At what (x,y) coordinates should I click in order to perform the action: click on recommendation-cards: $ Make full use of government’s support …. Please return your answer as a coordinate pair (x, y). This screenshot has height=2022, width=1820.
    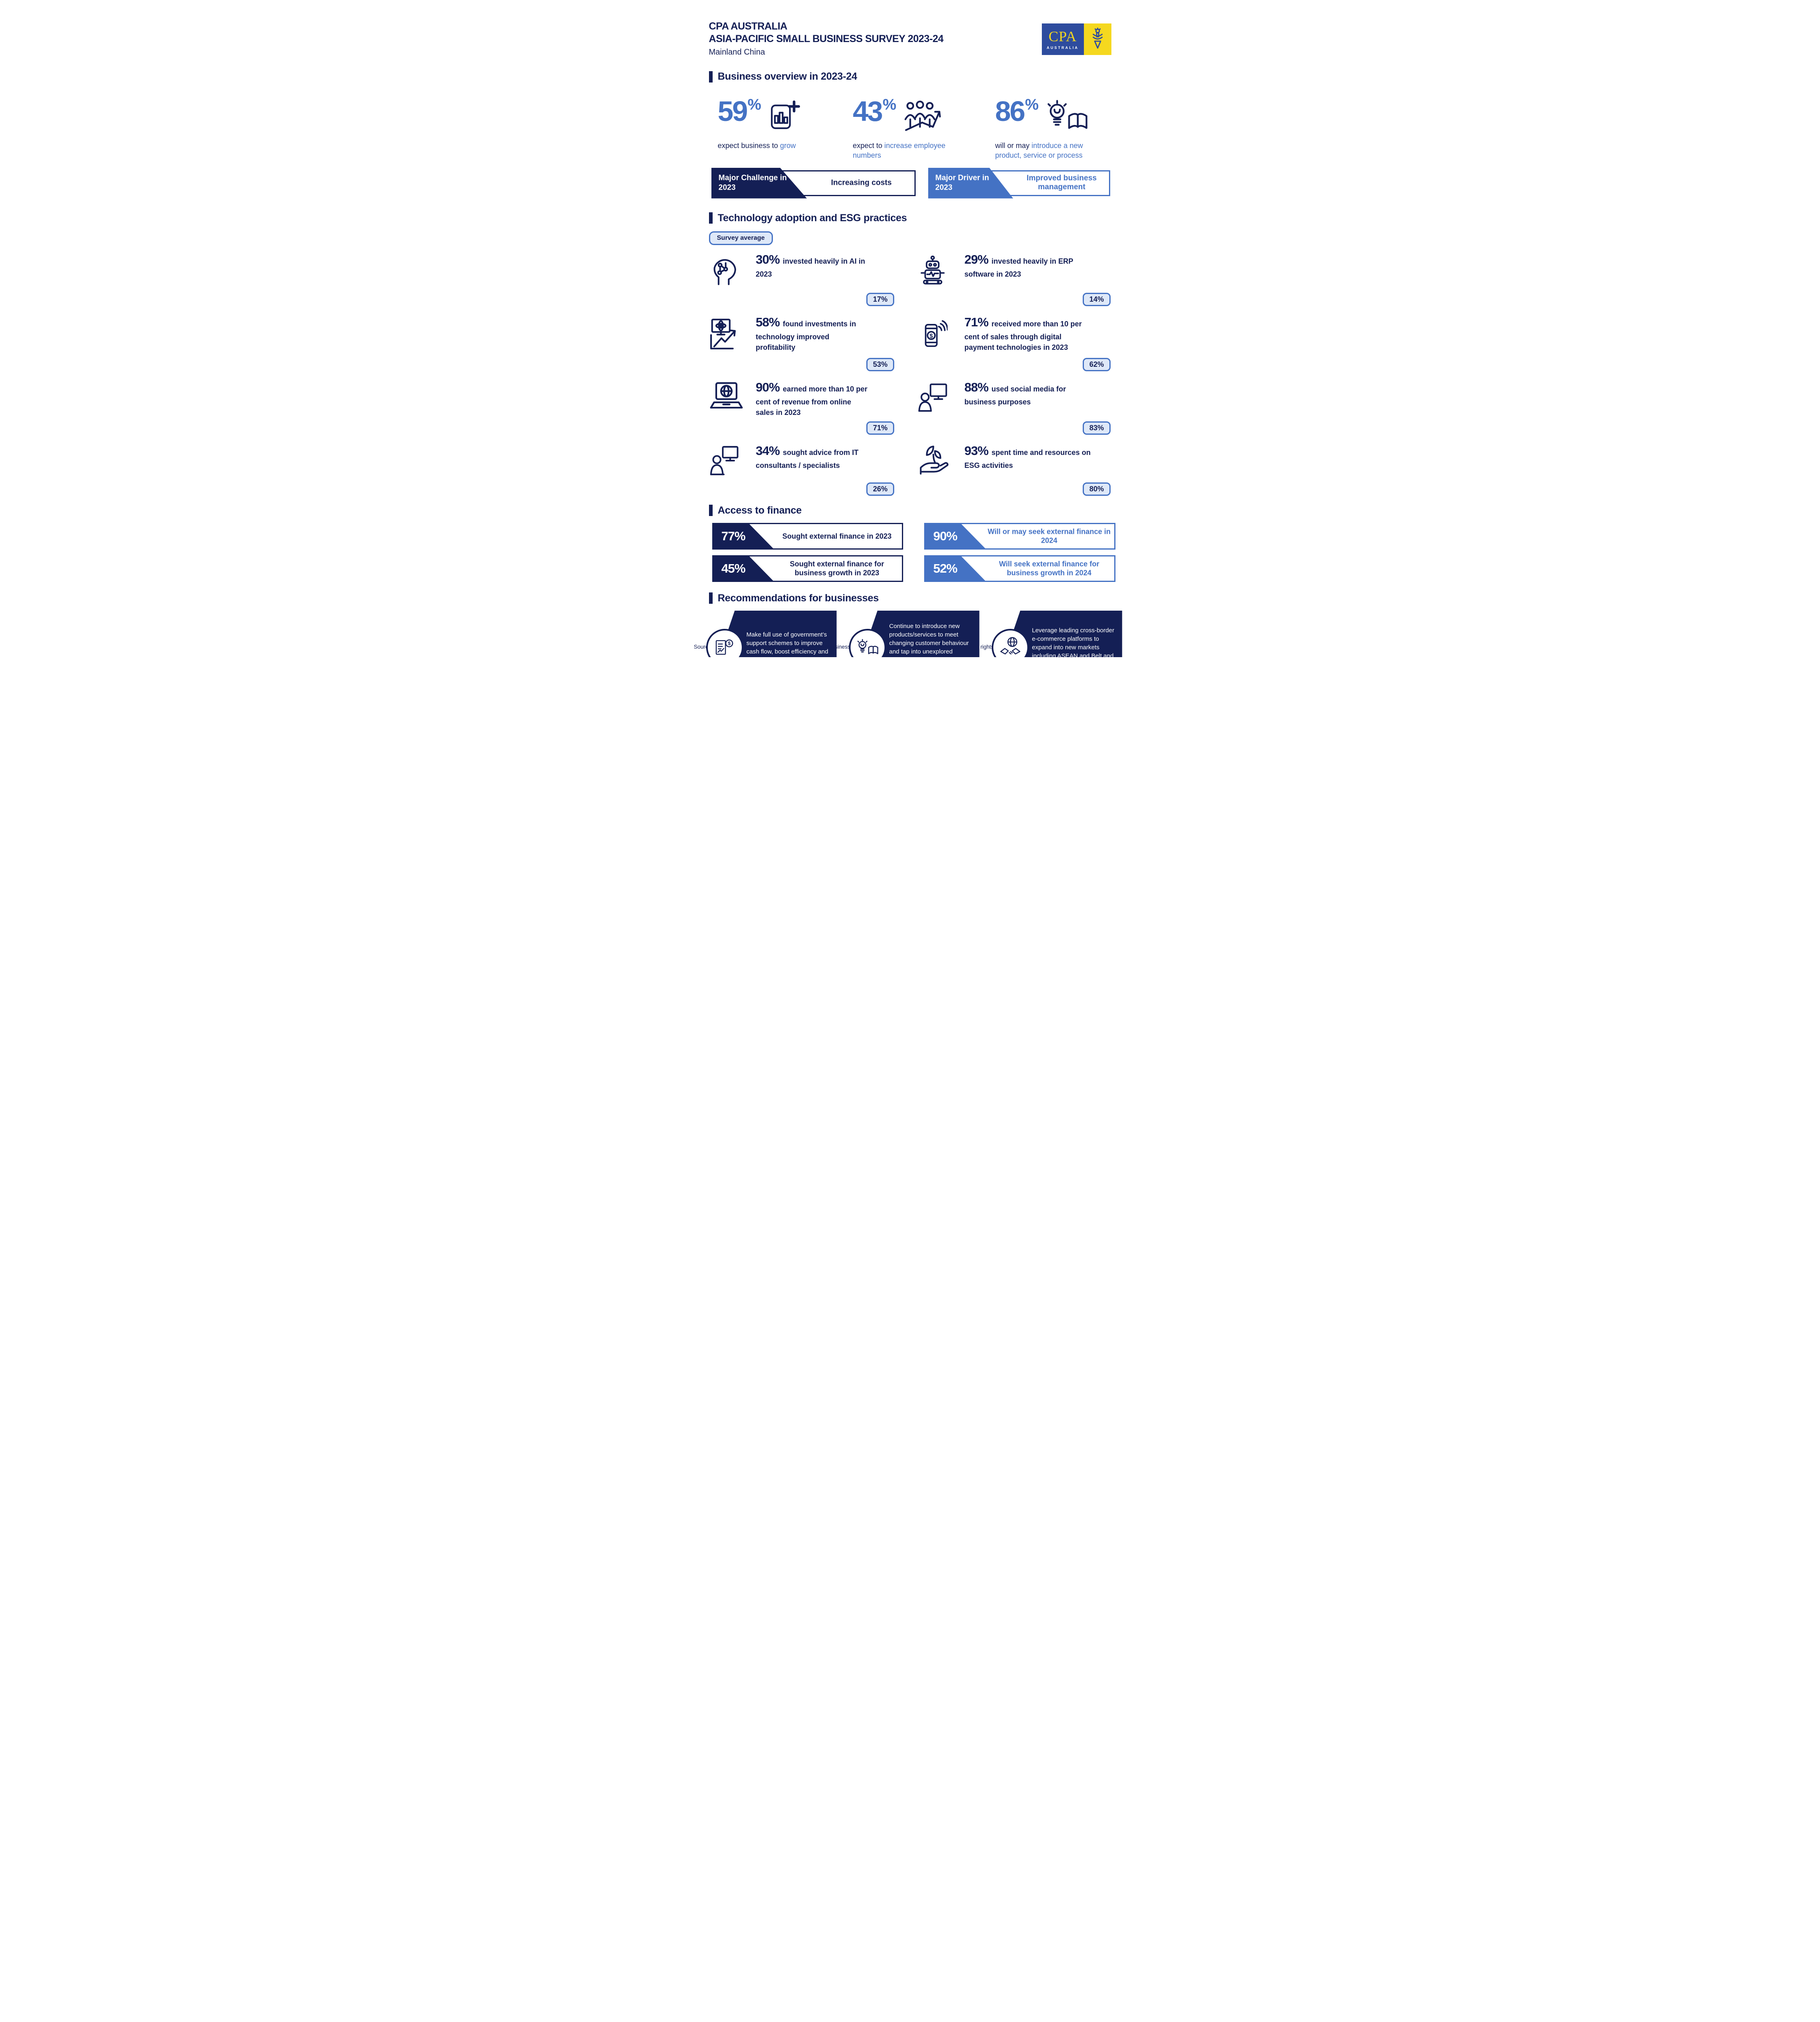
    Looking at the image, I should click on (914, 633).